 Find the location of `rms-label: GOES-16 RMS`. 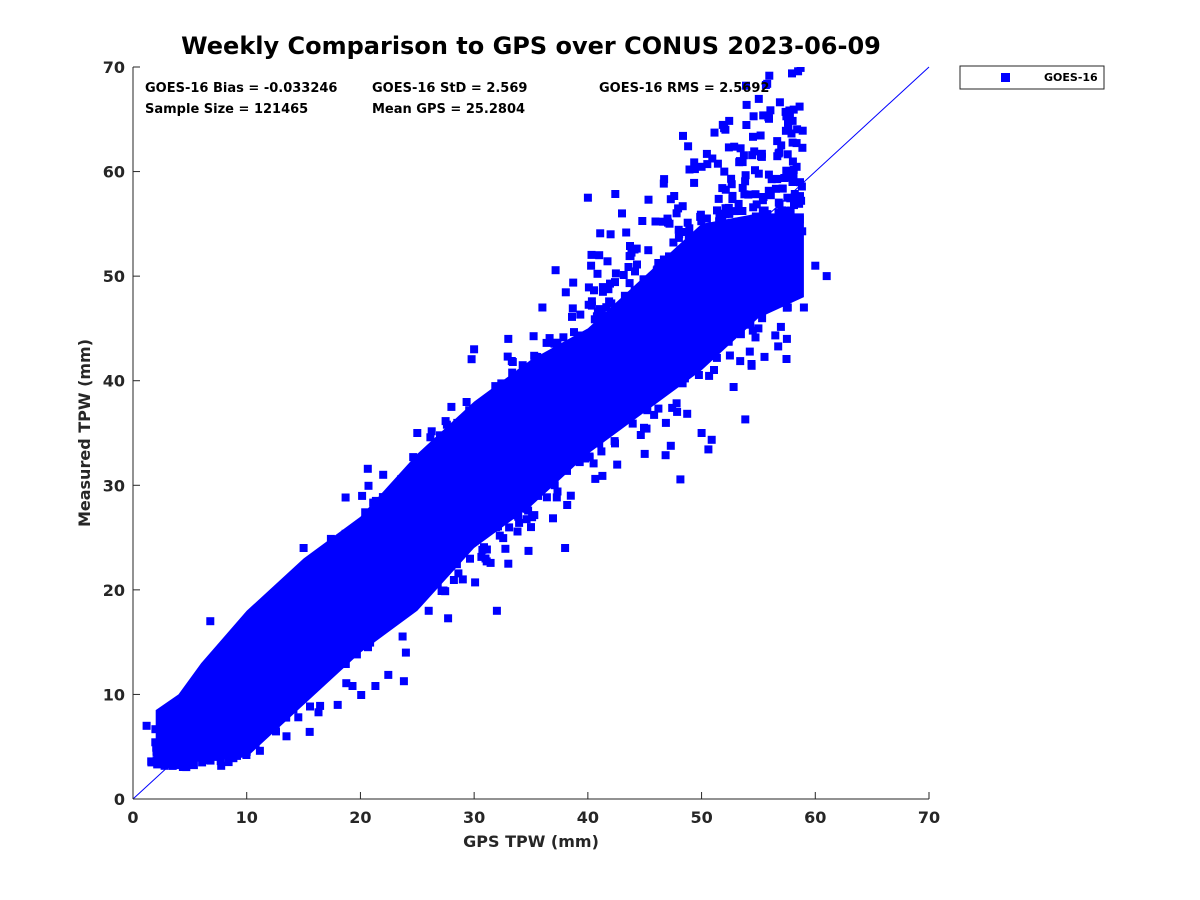

rms-label: GOES-16 RMS is located at coordinates (649, 88).